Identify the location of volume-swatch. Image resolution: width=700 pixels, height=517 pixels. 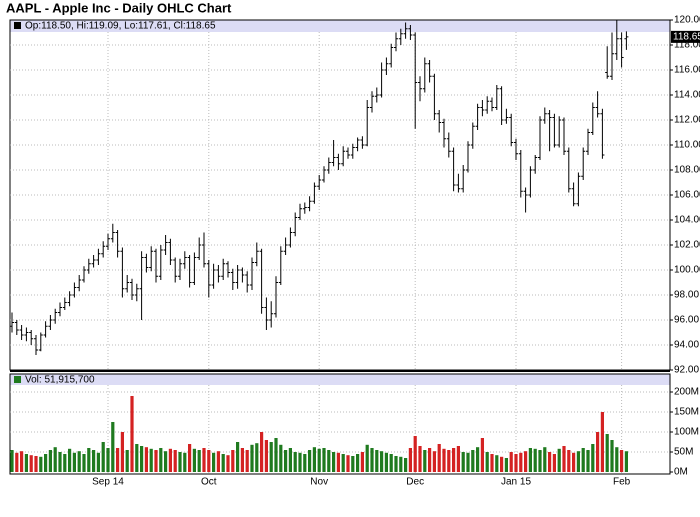
(17, 379).